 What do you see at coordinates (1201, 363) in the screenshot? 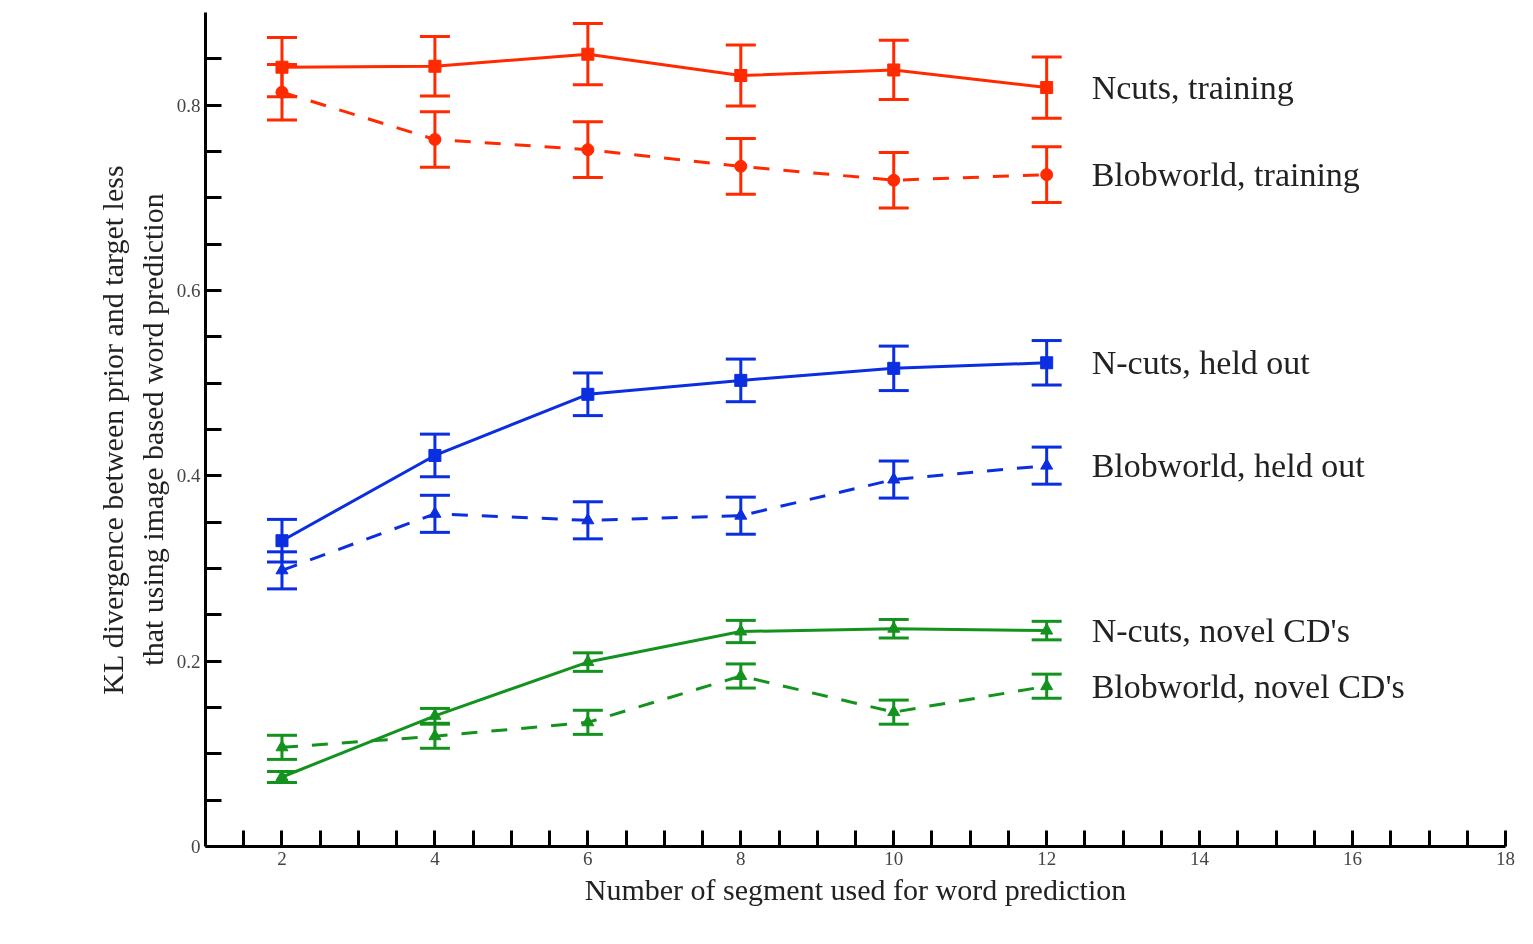
I see `series-label: N-cuts, held out` at bounding box center [1201, 363].